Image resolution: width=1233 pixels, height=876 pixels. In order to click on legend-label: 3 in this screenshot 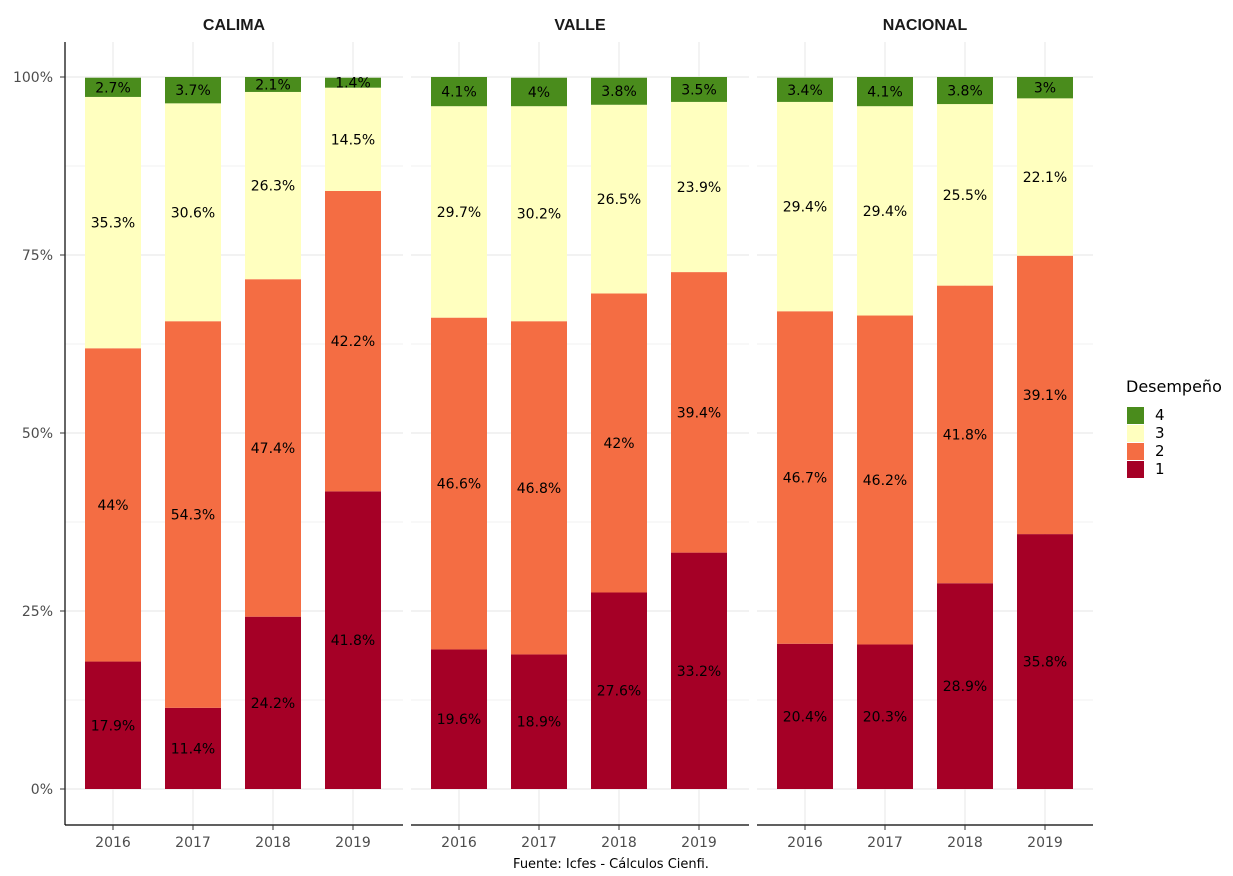, I will do `click(1160, 433)`.